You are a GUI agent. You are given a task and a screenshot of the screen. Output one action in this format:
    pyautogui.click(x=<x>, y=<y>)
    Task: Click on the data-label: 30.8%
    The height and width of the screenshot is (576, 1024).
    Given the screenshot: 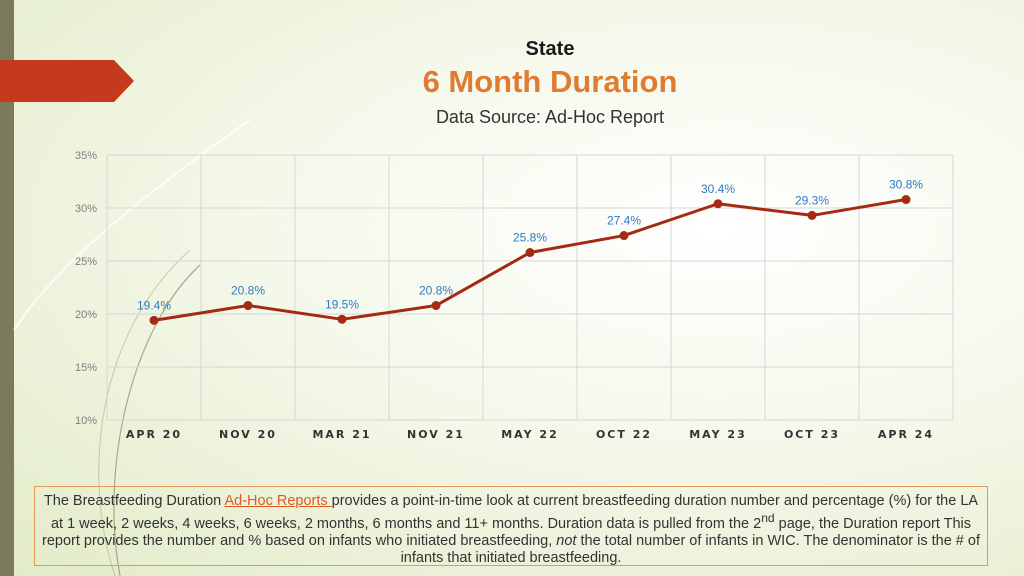 What is the action you would take?
    pyautogui.click(x=906, y=185)
    